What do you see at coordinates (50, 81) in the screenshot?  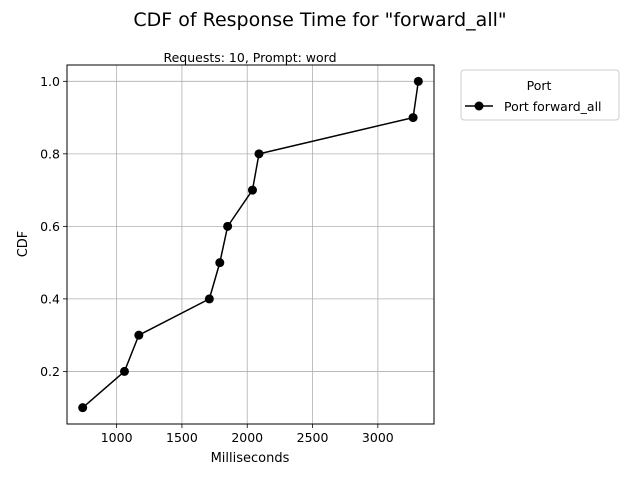 I see `y-tick-label: 1.0` at bounding box center [50, 81].